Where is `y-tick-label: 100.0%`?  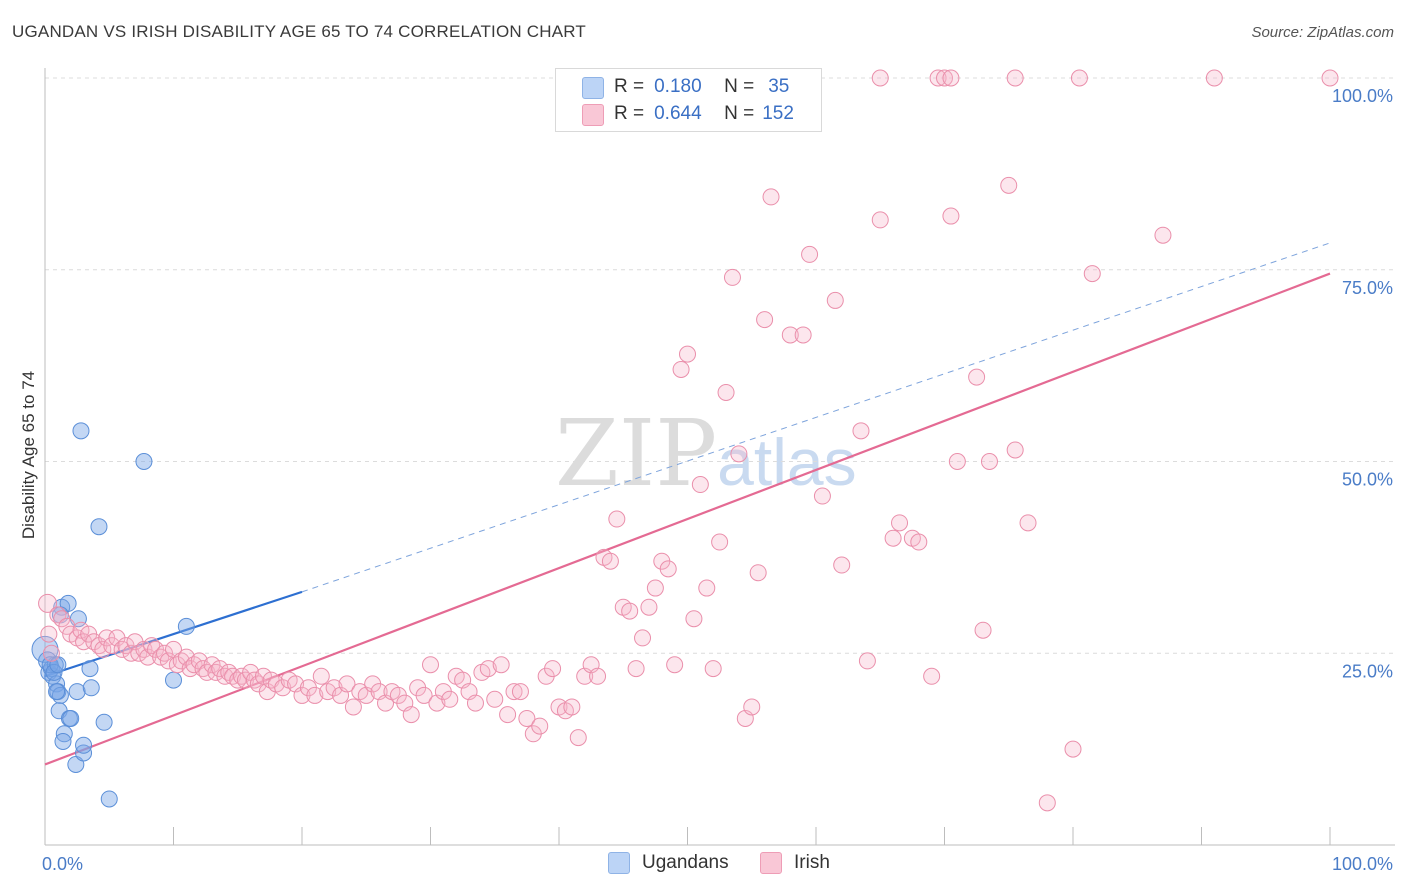 y-tick-label: 100.0% is located at coordinates (1362, 96).